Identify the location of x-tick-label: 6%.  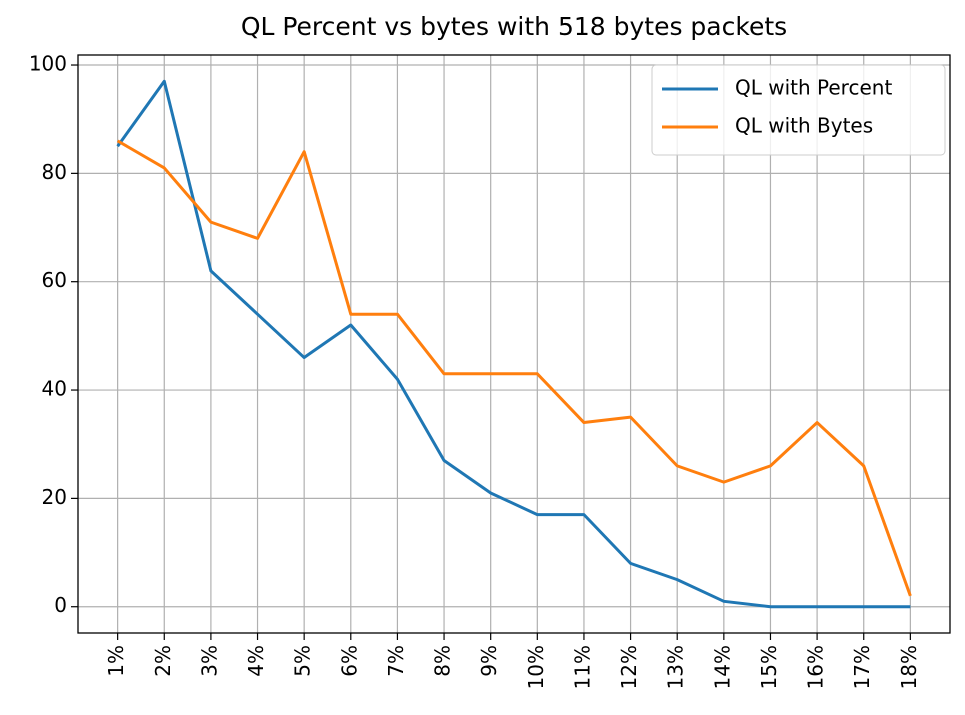
(349, 661).